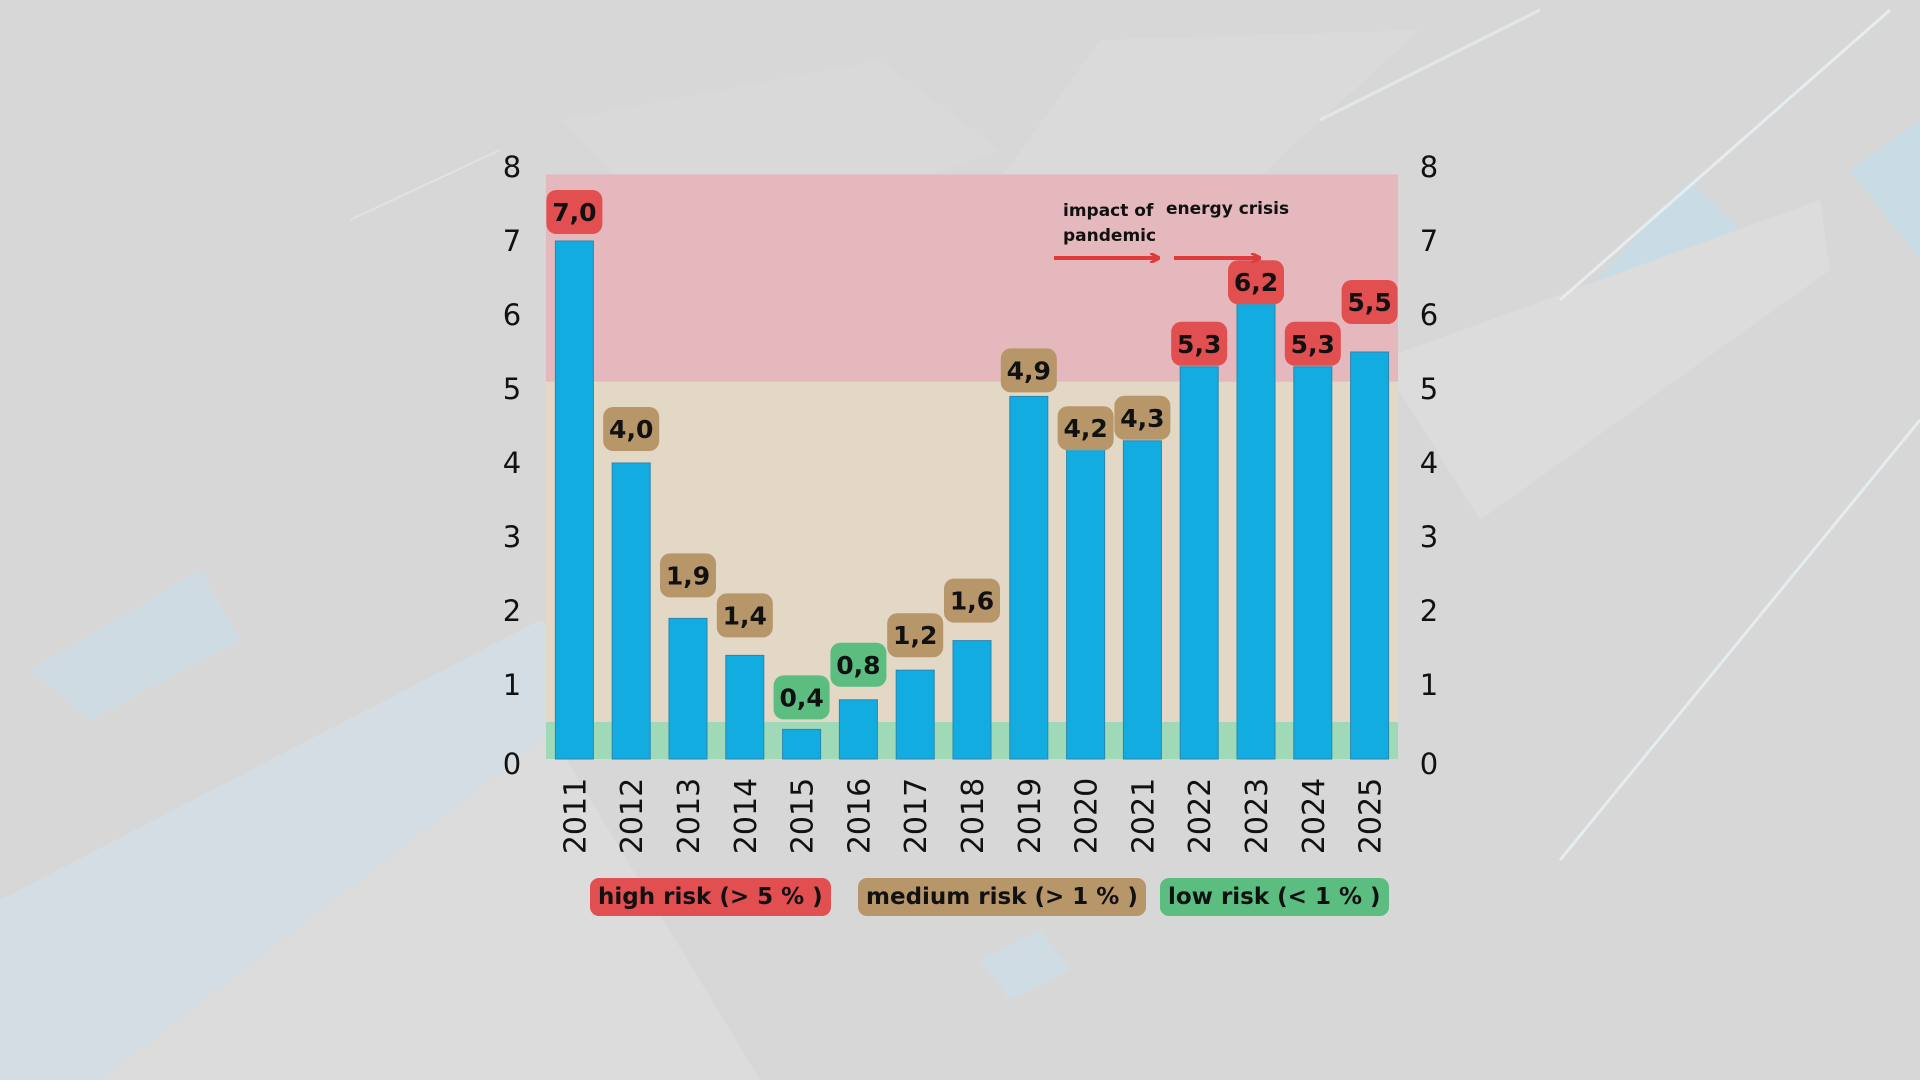 This screenshot has width=1920, height=1080. I want to click on data-label: 6,2, so click(1256, 282).